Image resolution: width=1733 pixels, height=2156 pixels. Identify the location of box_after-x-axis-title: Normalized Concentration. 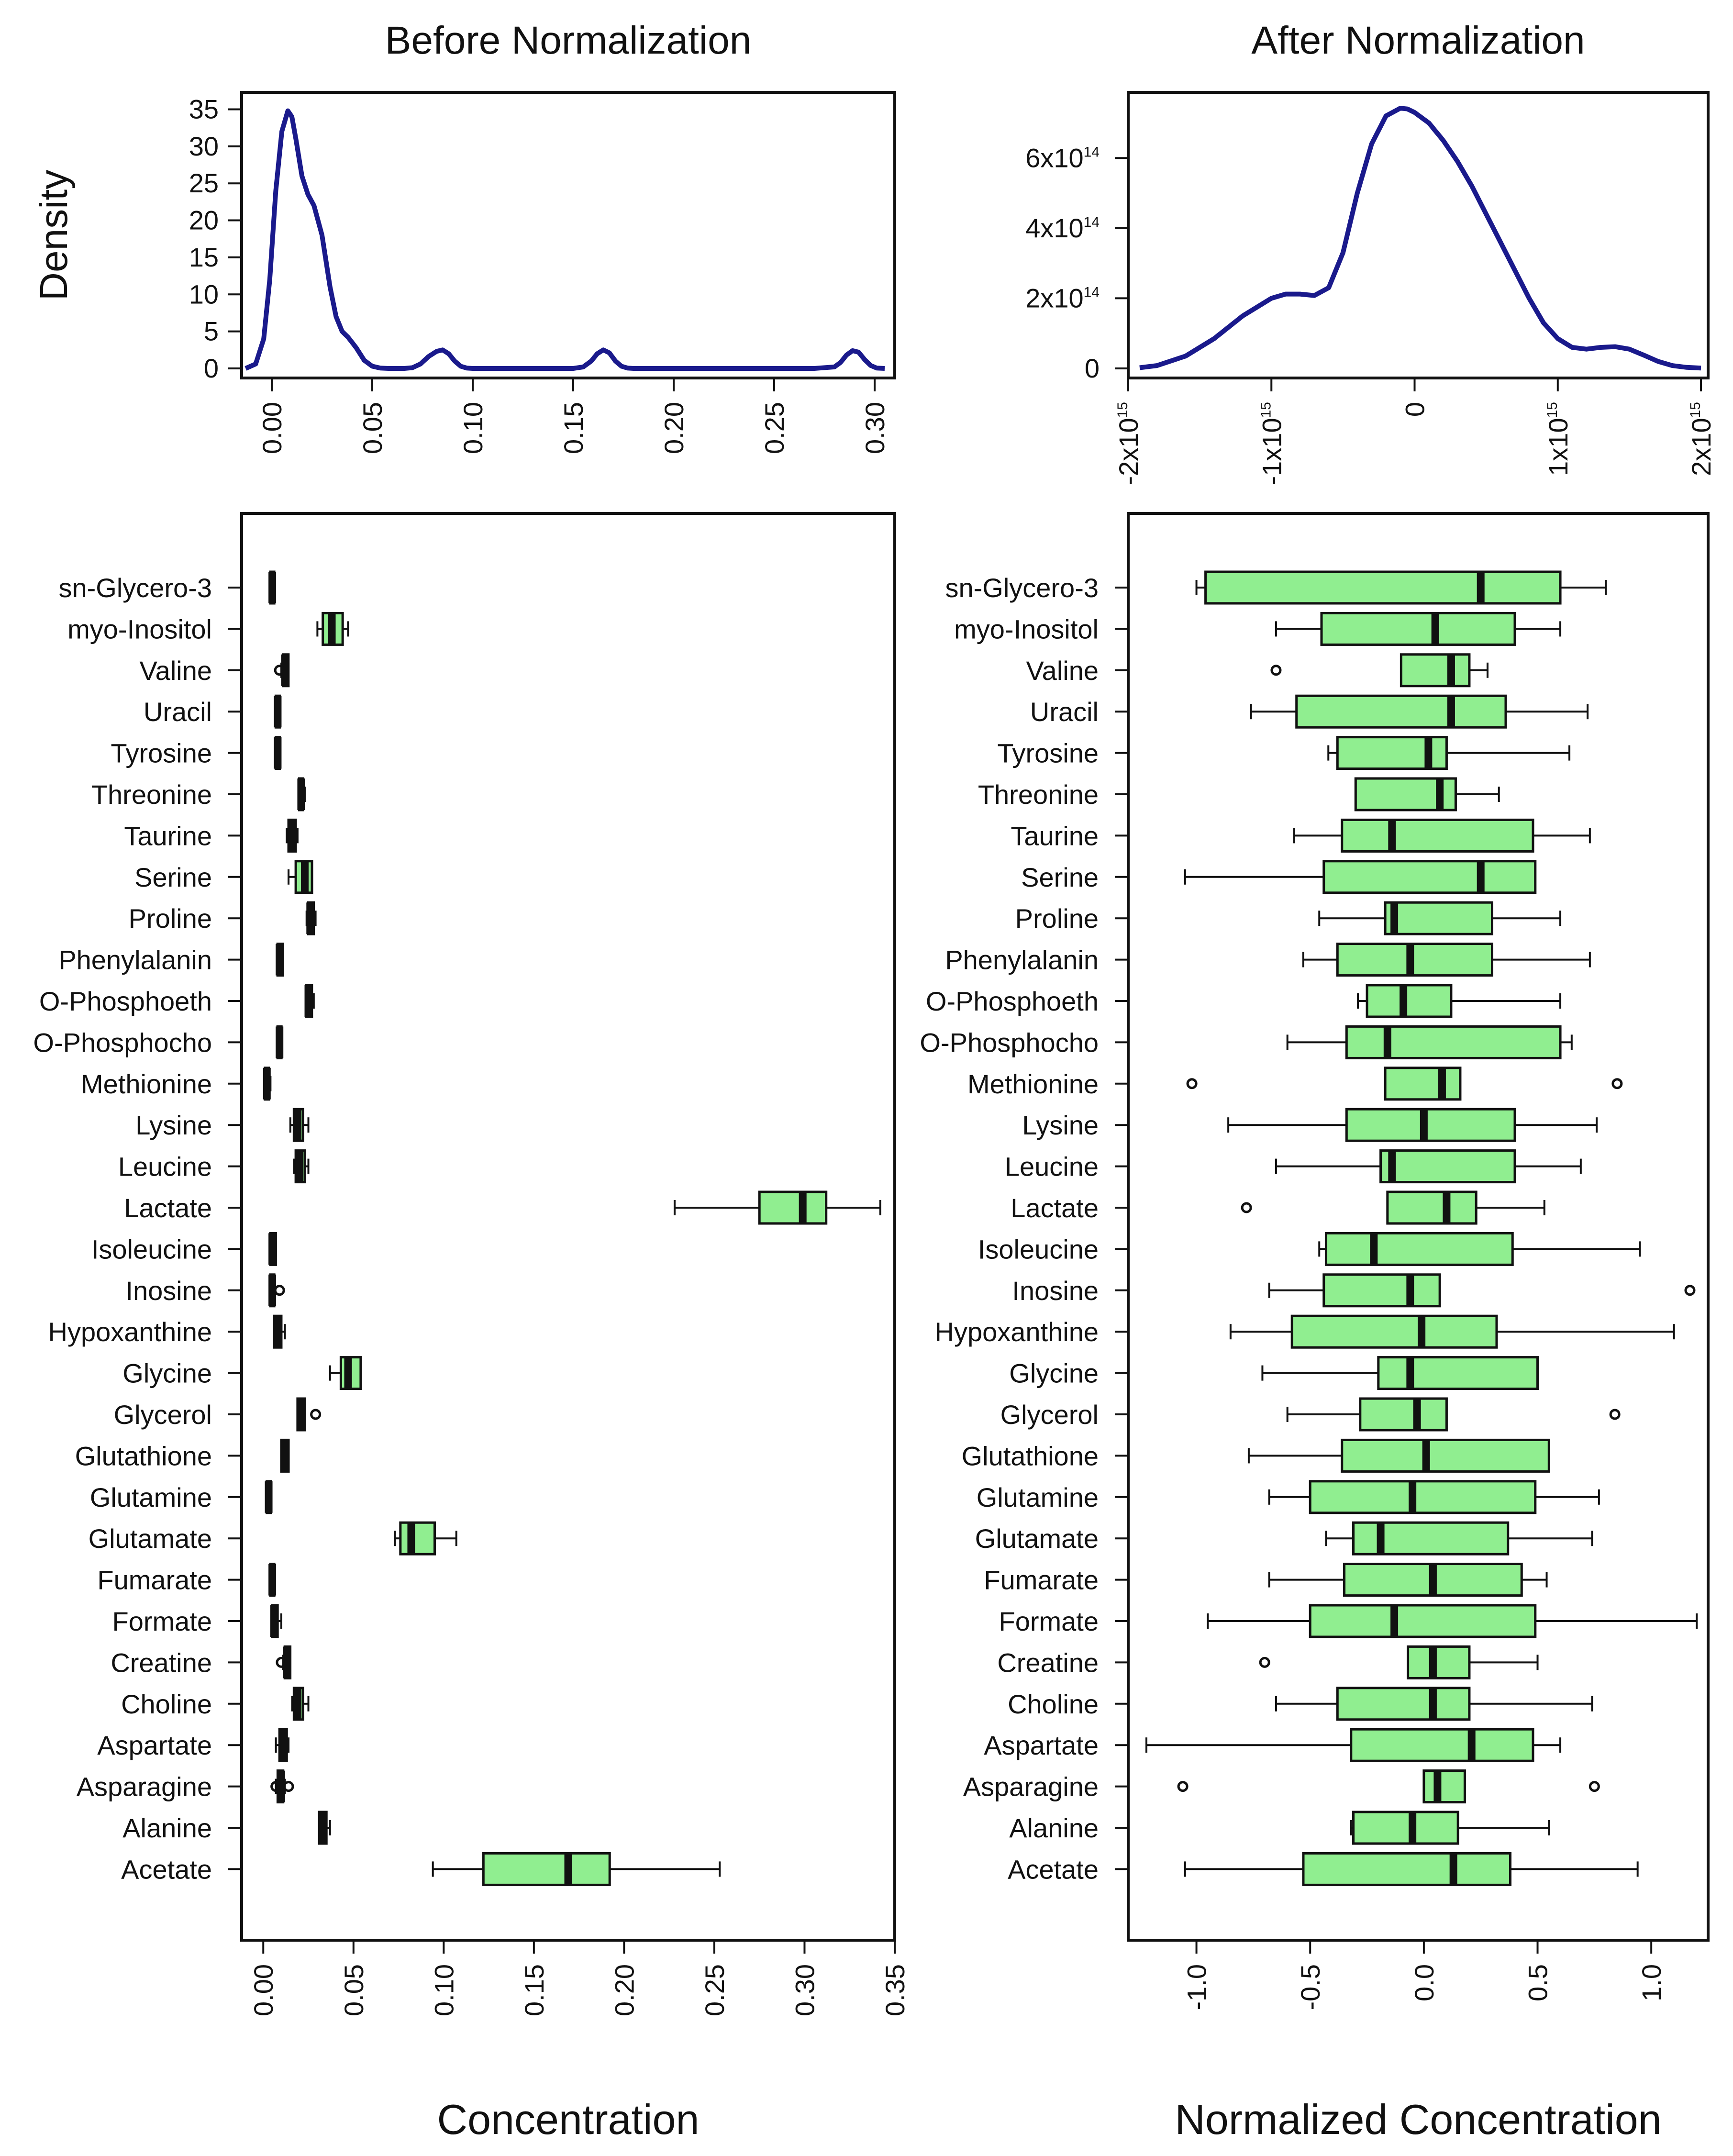
(1418, 2119).